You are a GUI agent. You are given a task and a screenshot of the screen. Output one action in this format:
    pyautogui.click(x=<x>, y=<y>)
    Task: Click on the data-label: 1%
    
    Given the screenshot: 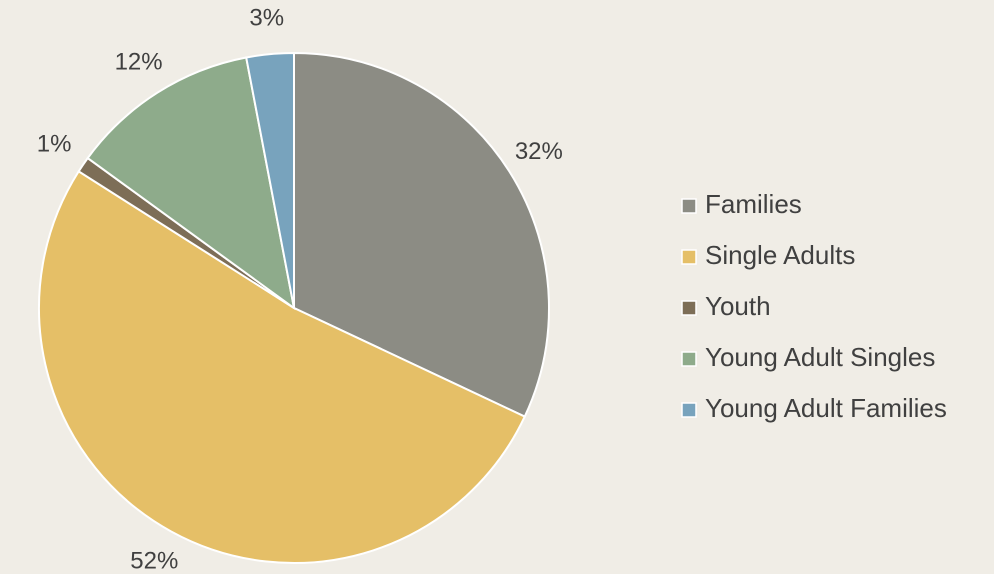 What is the action you would take?
    pyautogui.click(x=54, y=143)
    